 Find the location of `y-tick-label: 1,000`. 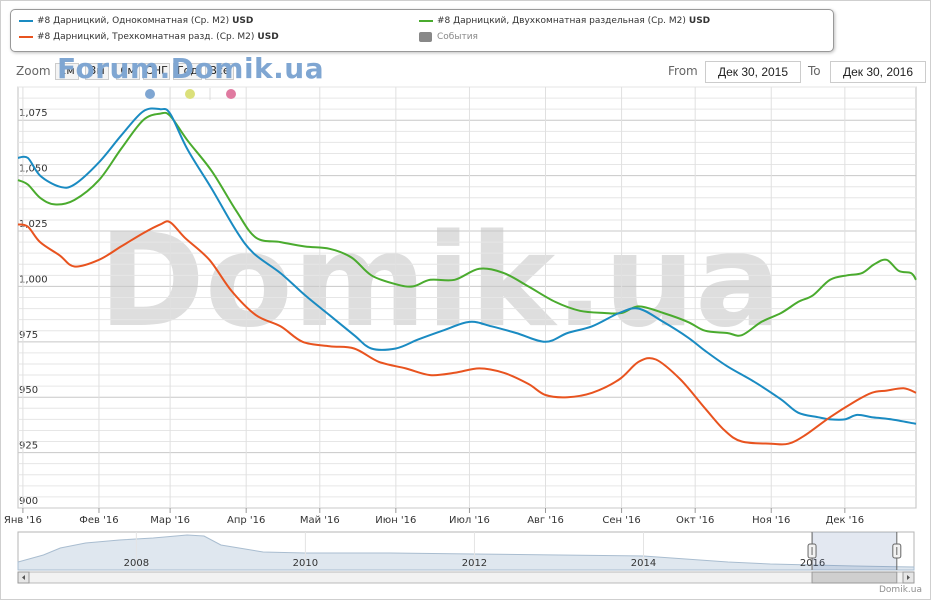

y-tick-label: 1,000 is located at coordinates (33, 279).